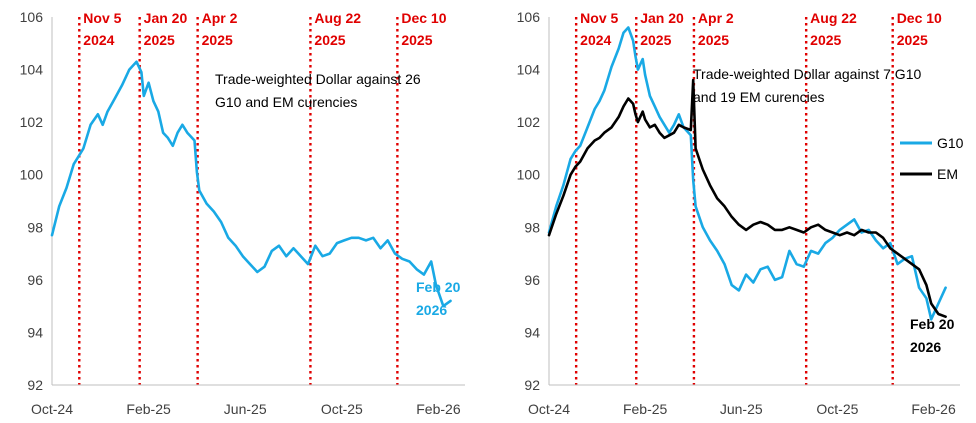 The image size is (976, 423). I want to click on left-event-label: Nov 5, so click(102, 18).